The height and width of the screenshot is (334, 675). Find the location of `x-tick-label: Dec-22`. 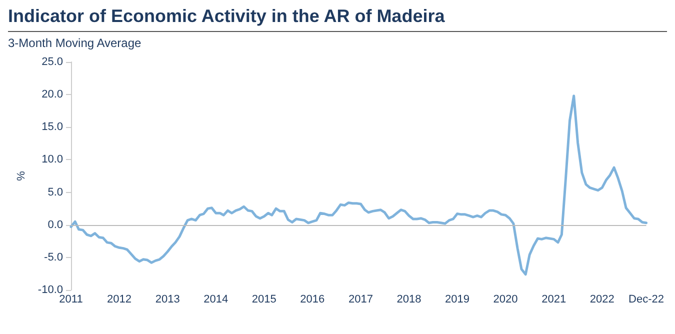

x-tick-label: Dec-22 is located at coordinates (646, 300).